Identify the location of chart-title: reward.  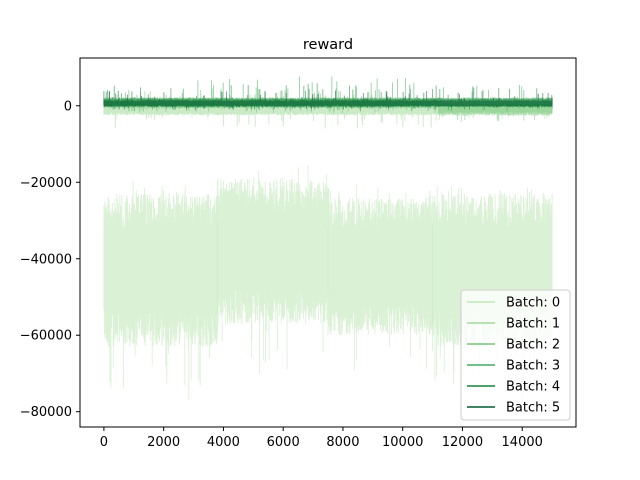
(328, 45).